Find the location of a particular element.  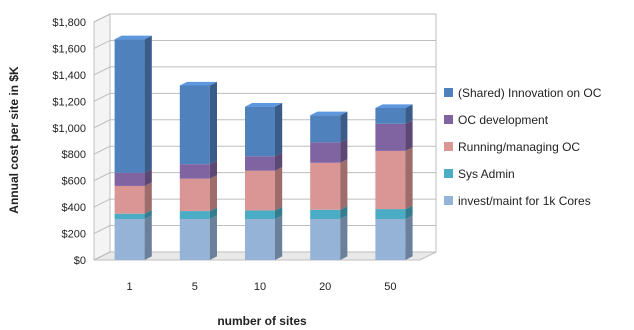

y-tick-label: $800 is located at coordinates (74, 155).